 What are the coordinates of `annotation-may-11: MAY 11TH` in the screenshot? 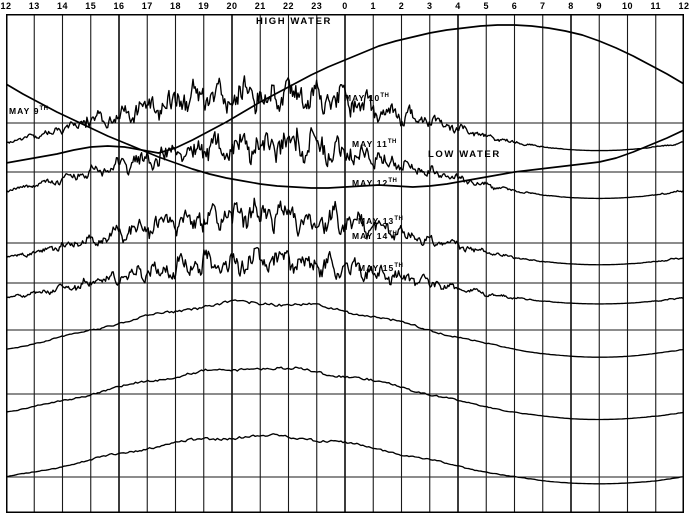 It's located at (374, 143).